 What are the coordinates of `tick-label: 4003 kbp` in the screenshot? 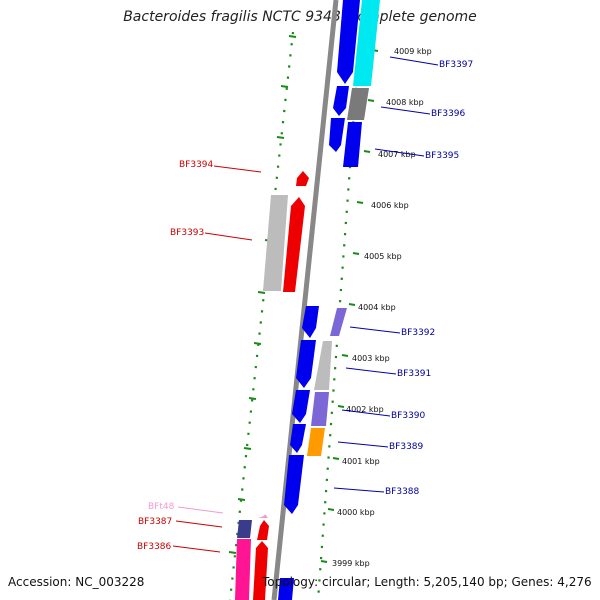 It's located at (371, 358).